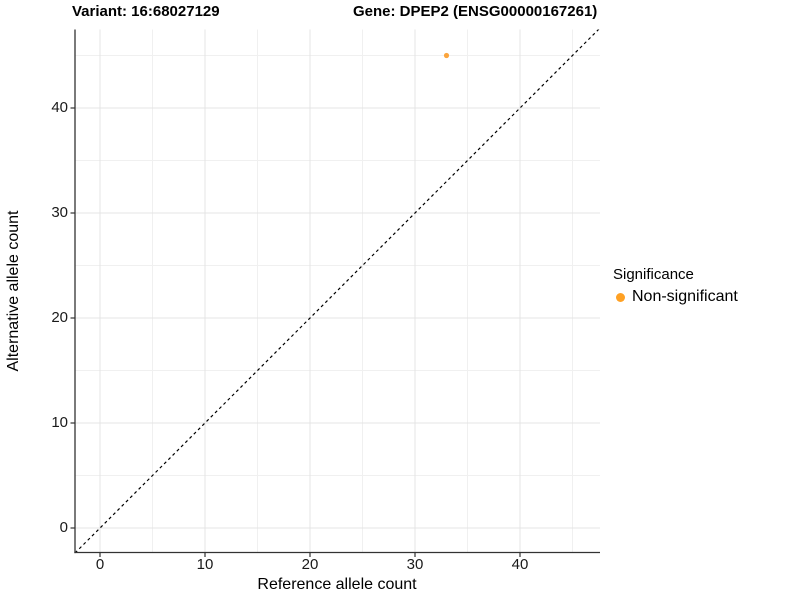  Describe the element at coordinates (205, 564) in the screenshot. I see `x-tick-label: 10` at that location.